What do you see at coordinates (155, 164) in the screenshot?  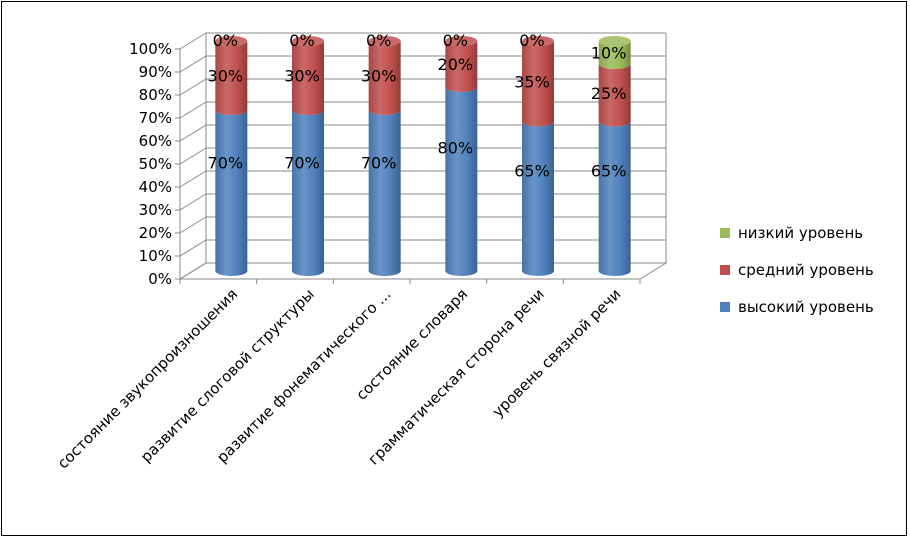 I see `y-tick-label: 50%` at bounding box center [155, 164].